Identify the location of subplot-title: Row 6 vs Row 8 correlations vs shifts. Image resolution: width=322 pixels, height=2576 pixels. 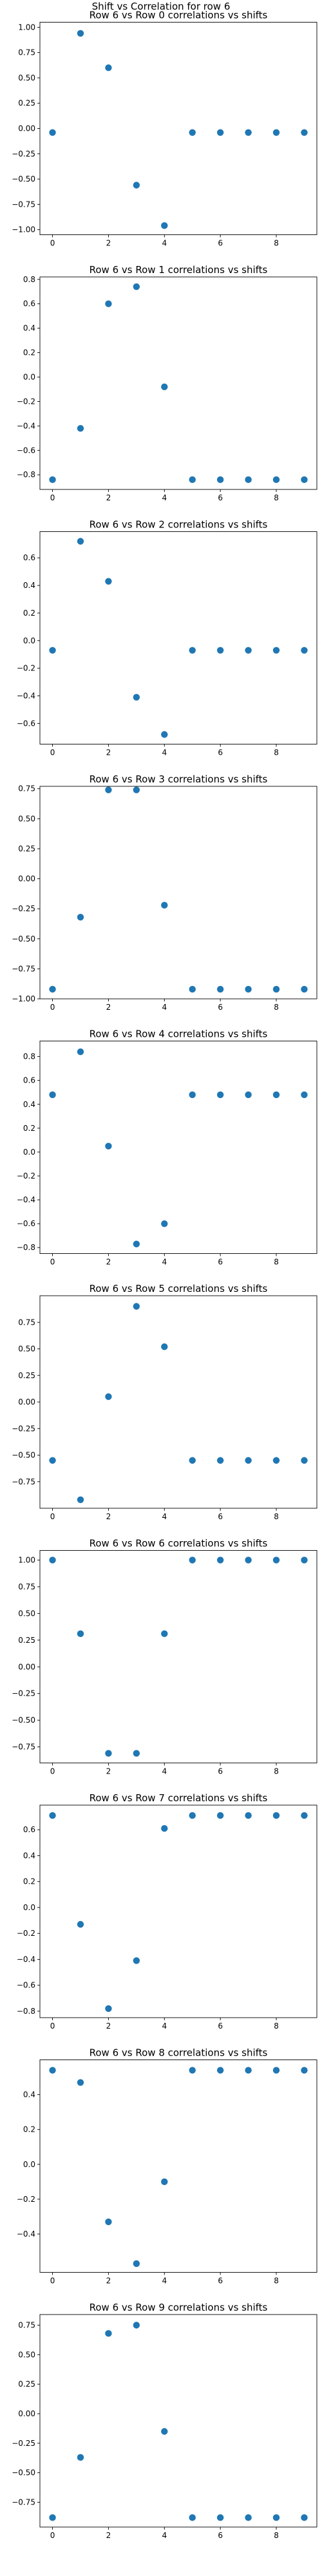
(179, 2053).